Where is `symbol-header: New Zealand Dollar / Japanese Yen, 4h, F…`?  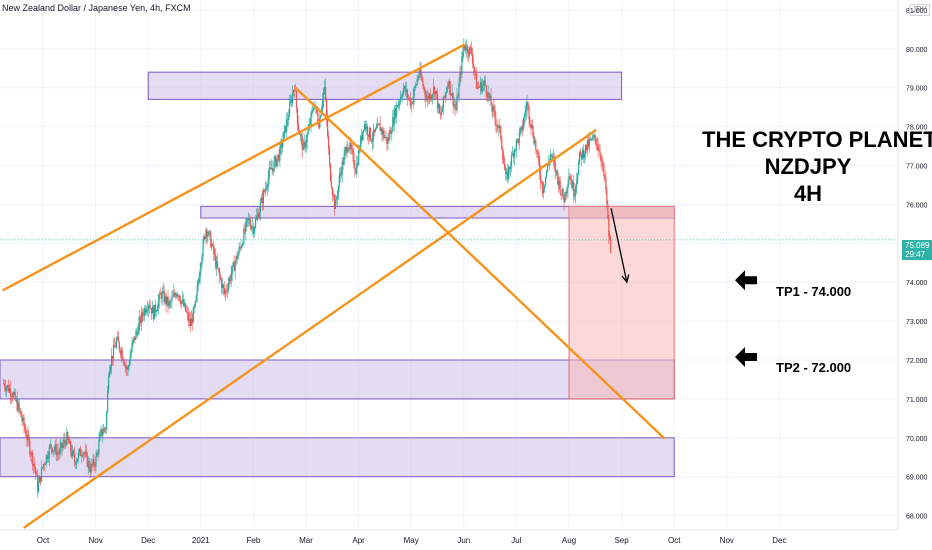 symbol-header: New Zealand Dollar / Japanese Yen, 4h, F… is located at coordinates (96, 8).